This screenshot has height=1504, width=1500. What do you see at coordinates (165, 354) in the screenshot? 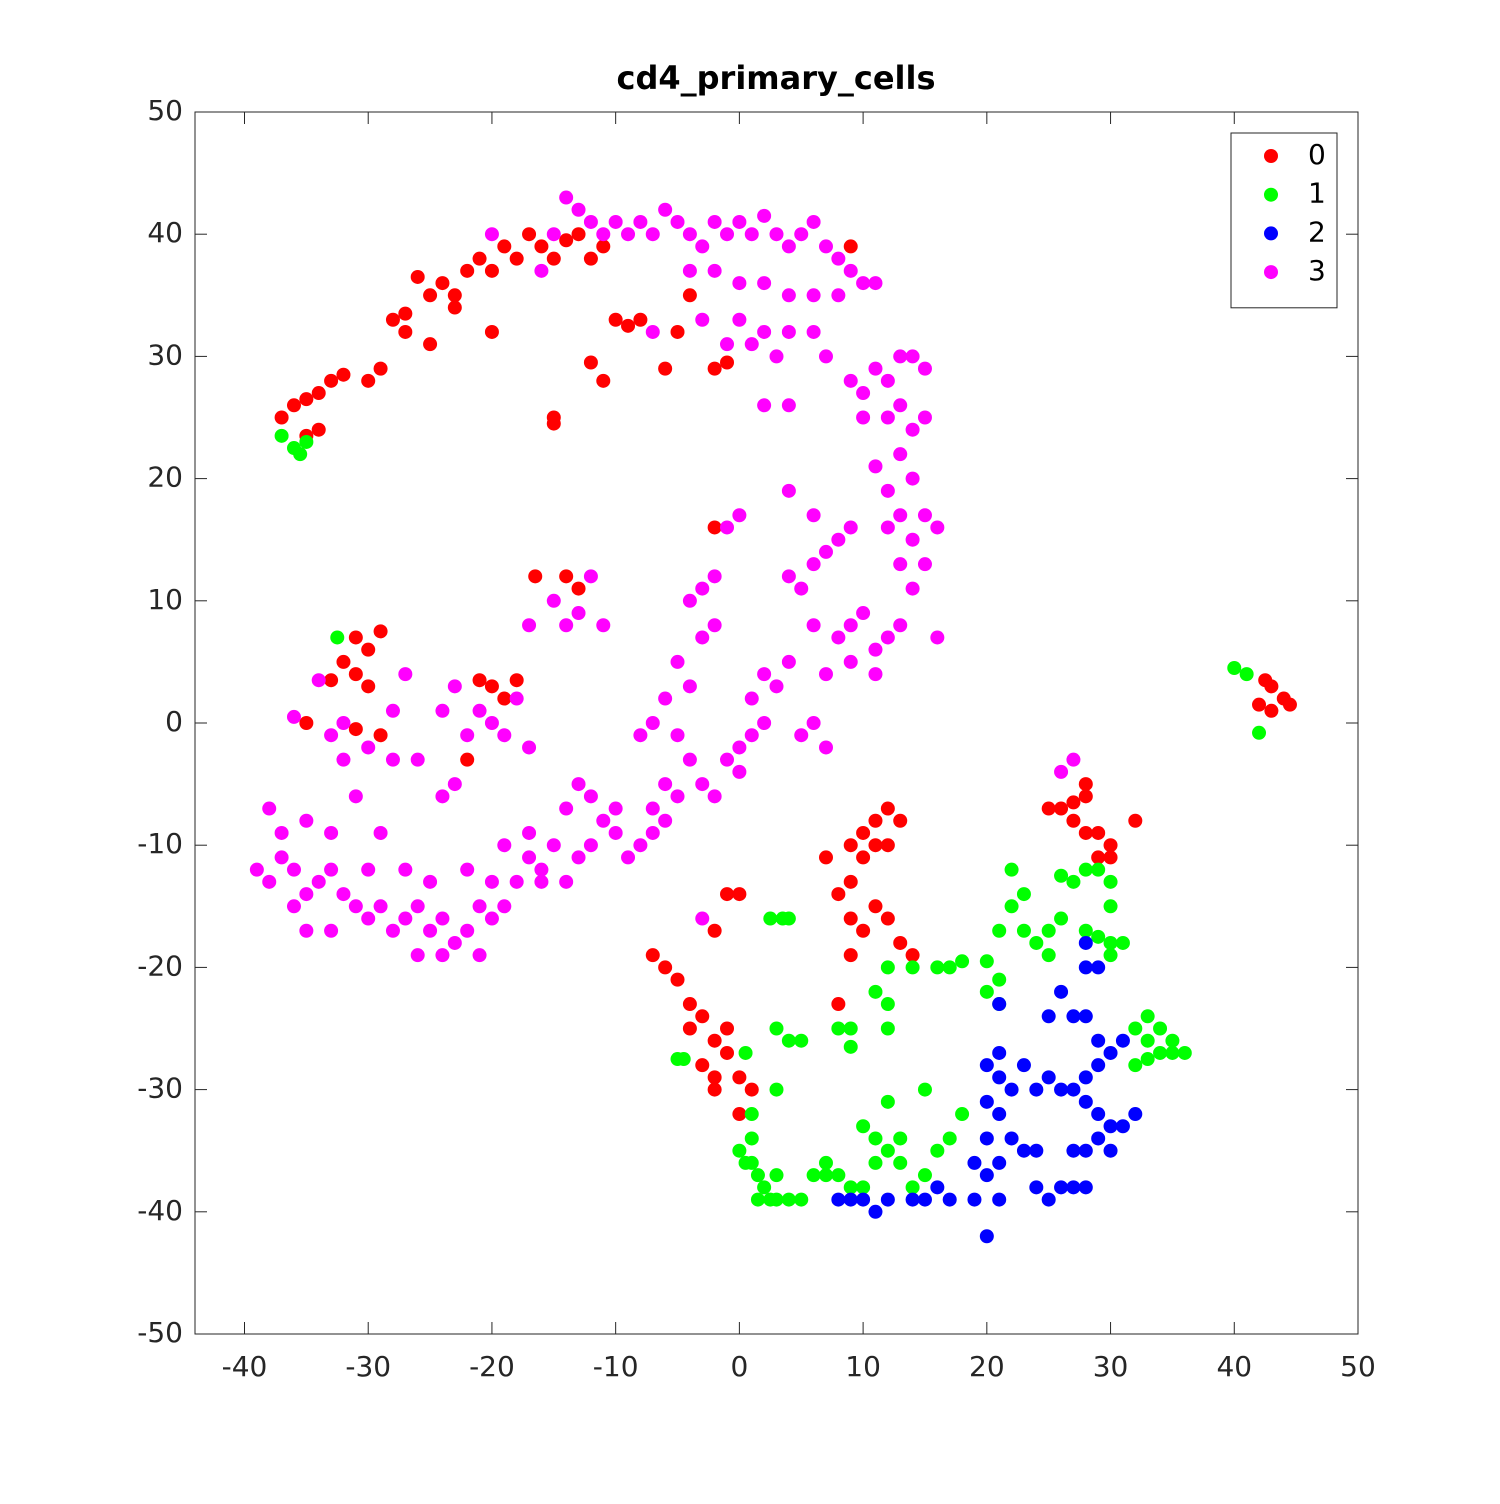
I see `y-tick-label: 30` at bounding box center [165, 354].